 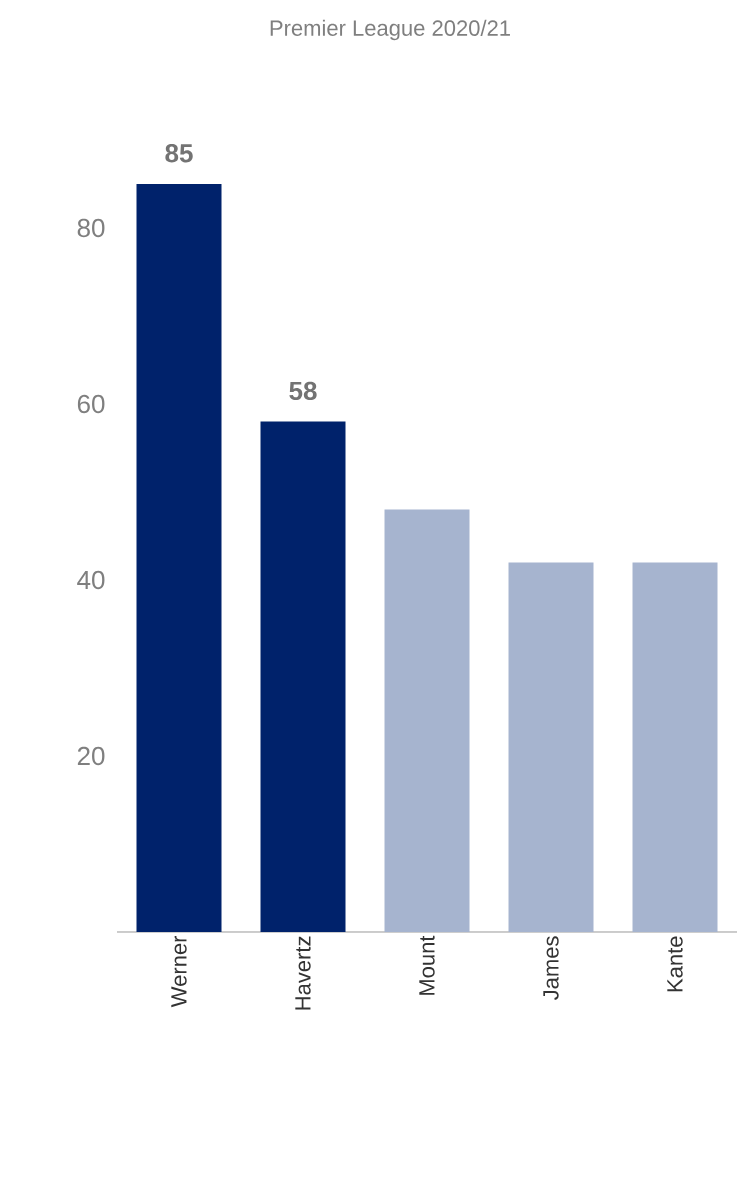 I want to click on x-tick-label: Havertz, so click(x=303, y=973).